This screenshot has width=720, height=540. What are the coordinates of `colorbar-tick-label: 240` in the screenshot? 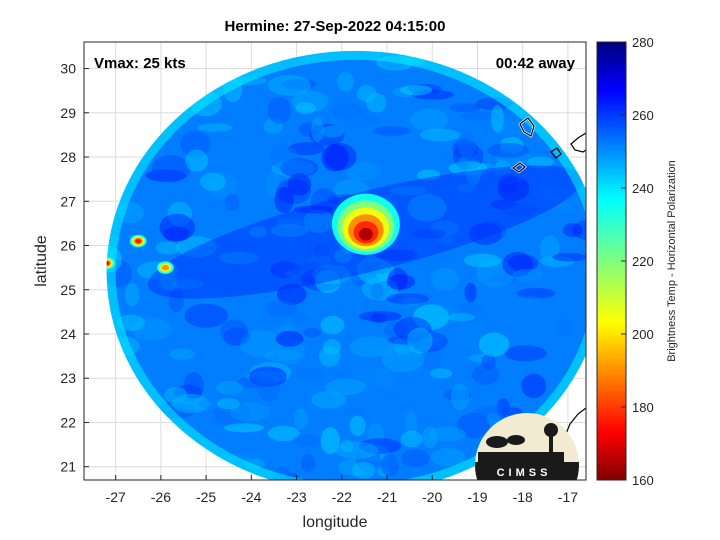 It's located at (643, 188).